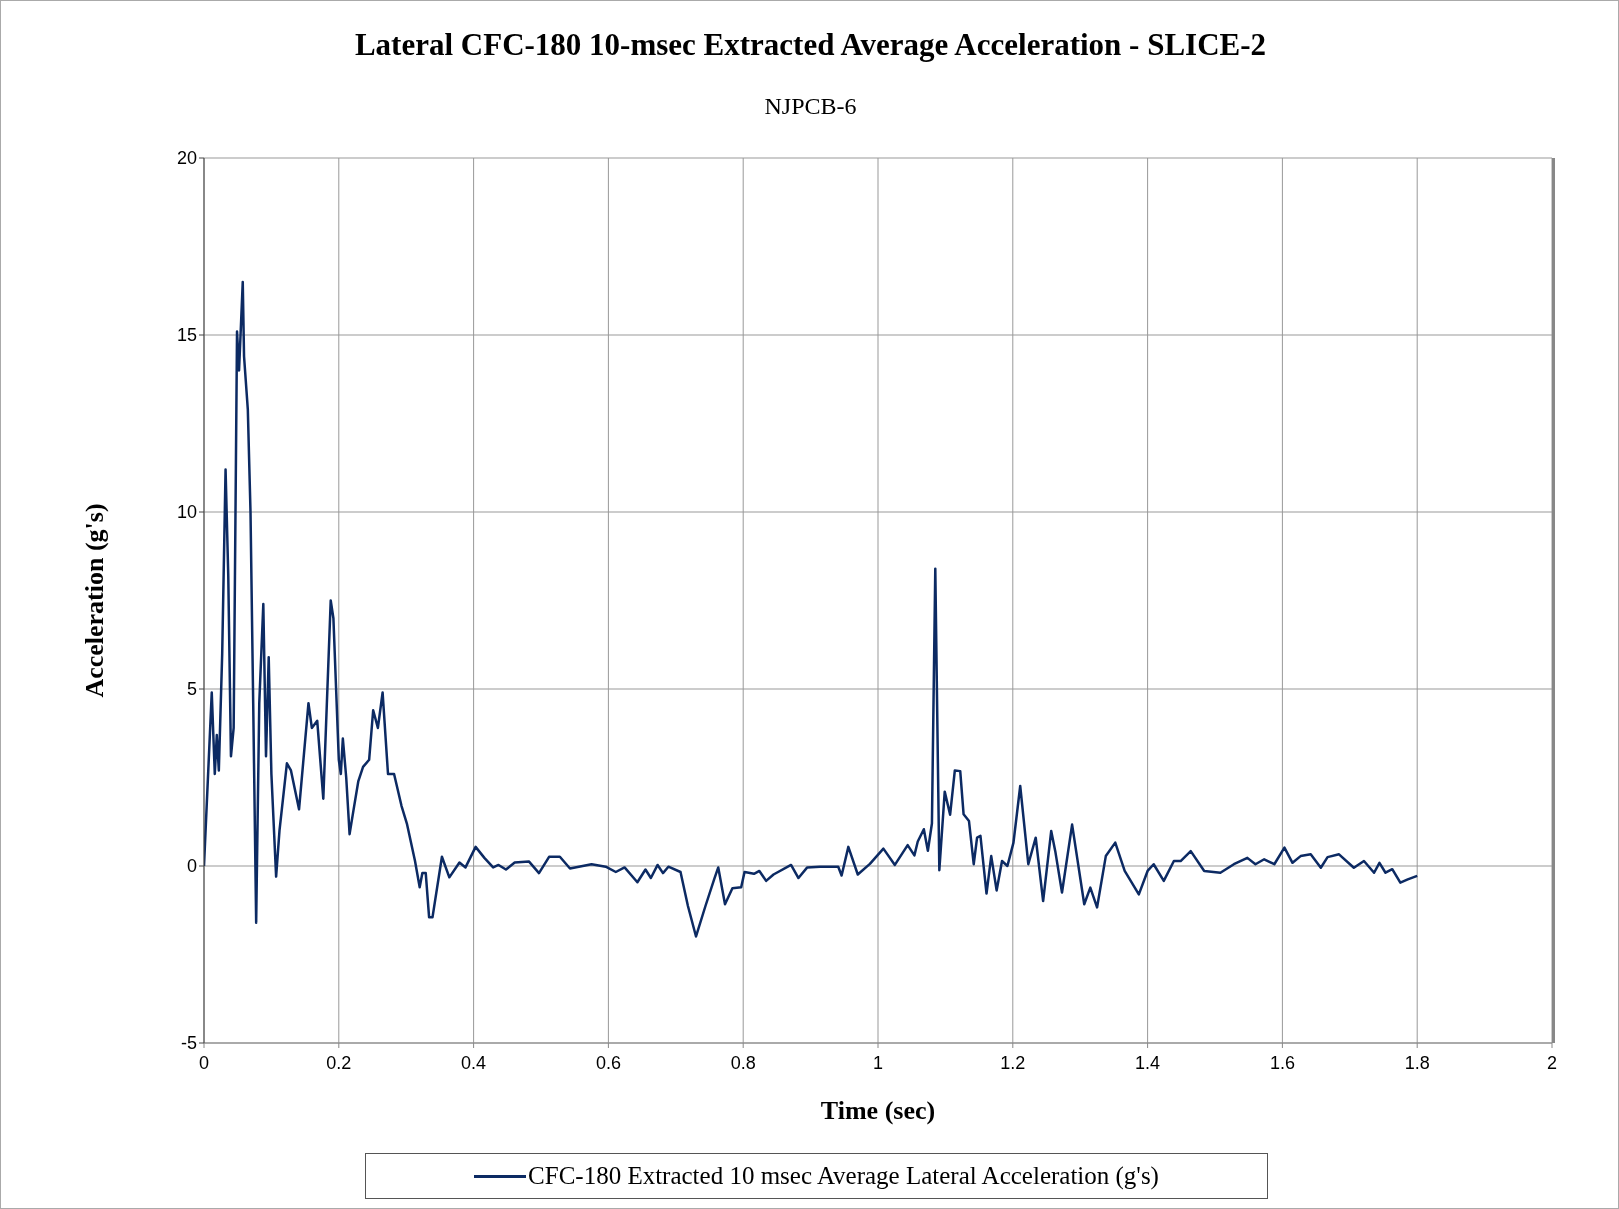 The height and width of the screenshot is (1209, 1619). Describe the element at coordinates (186, 158) in the screenshot. I see `y-tick-label: 20` at that location.